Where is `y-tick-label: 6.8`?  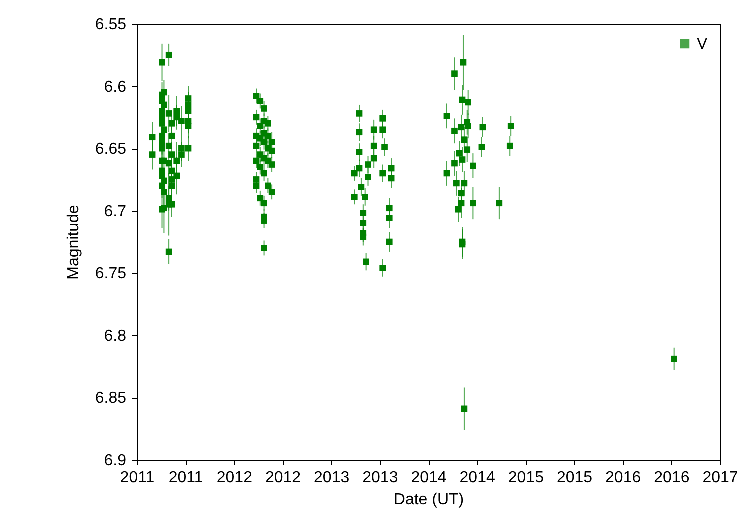 y-tick-label: 6.8 is located at coordinates (115, 336).